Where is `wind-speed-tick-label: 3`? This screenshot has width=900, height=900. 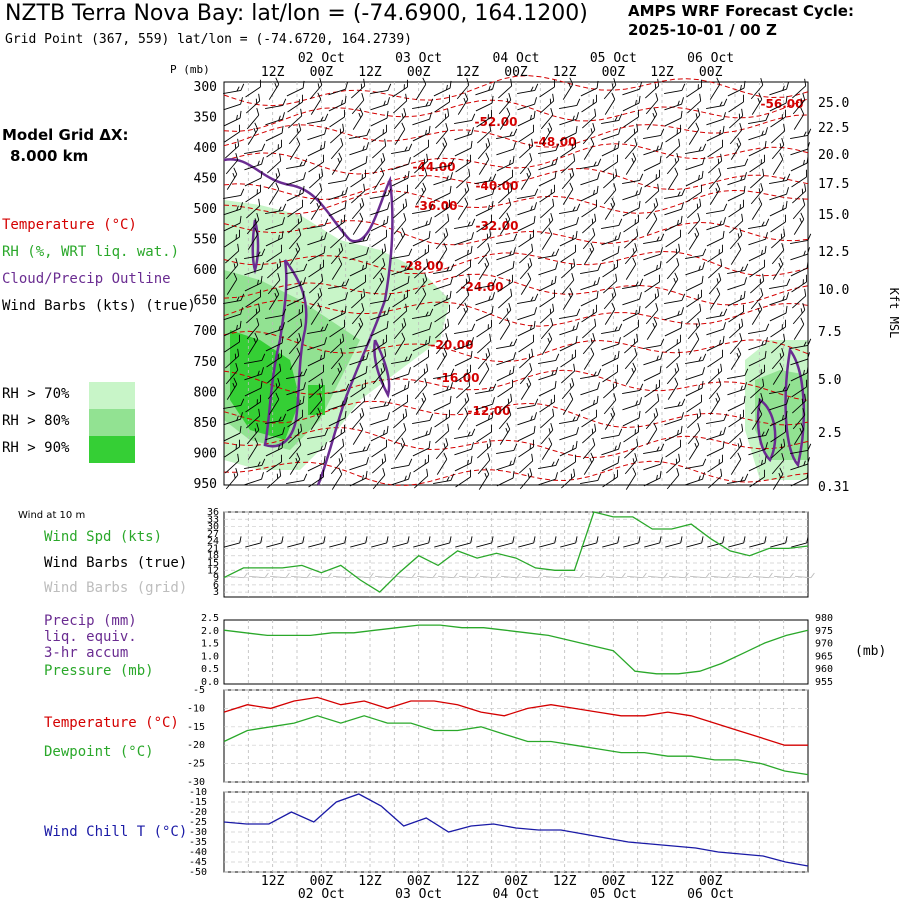
wind-speed-tick-label: 3 is located at coordinates (216, 592).